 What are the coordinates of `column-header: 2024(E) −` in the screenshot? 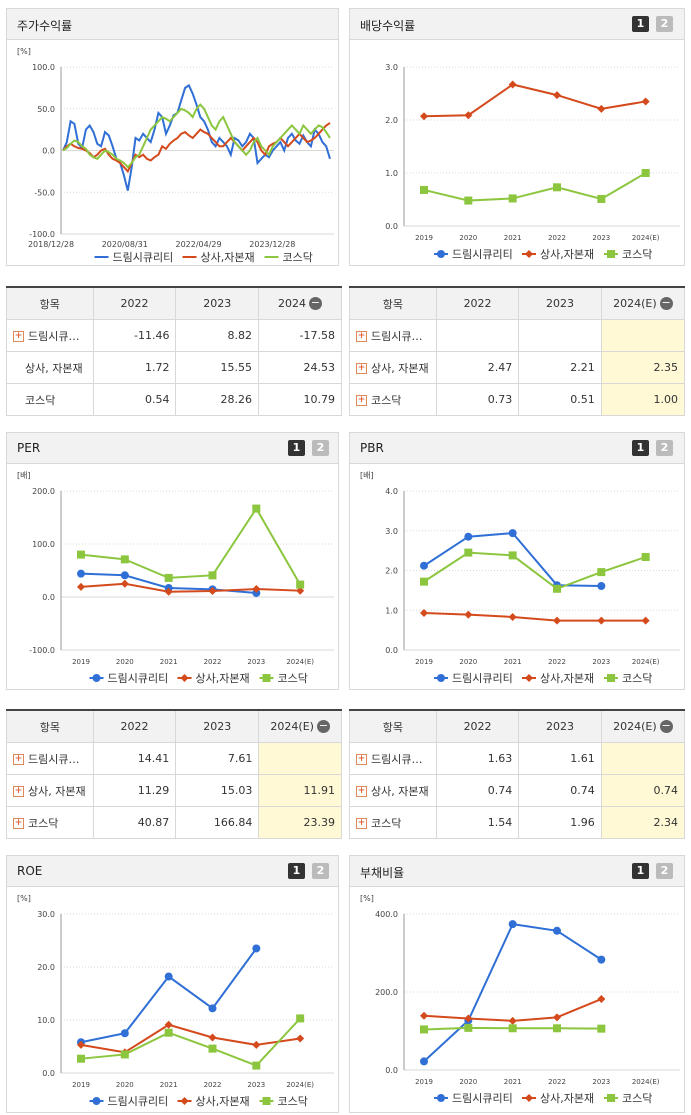 It's located at (643, 726).